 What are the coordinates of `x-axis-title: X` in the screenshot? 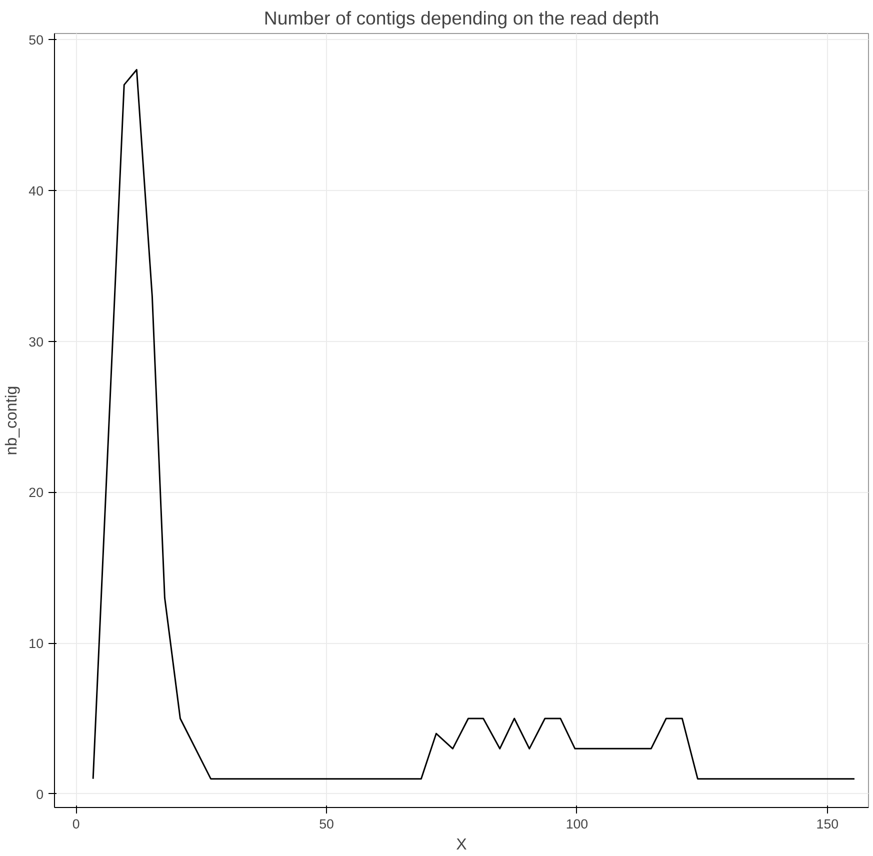 It's located at (462, 845).